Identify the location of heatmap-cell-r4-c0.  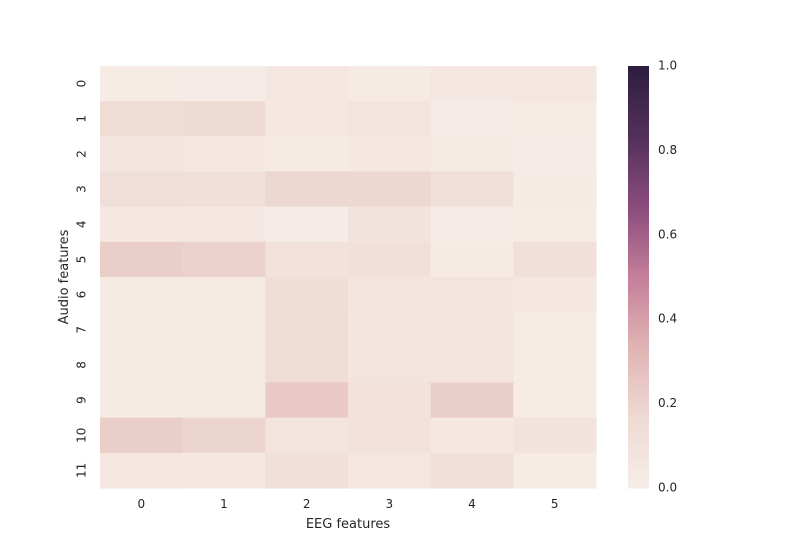
(142, 224).